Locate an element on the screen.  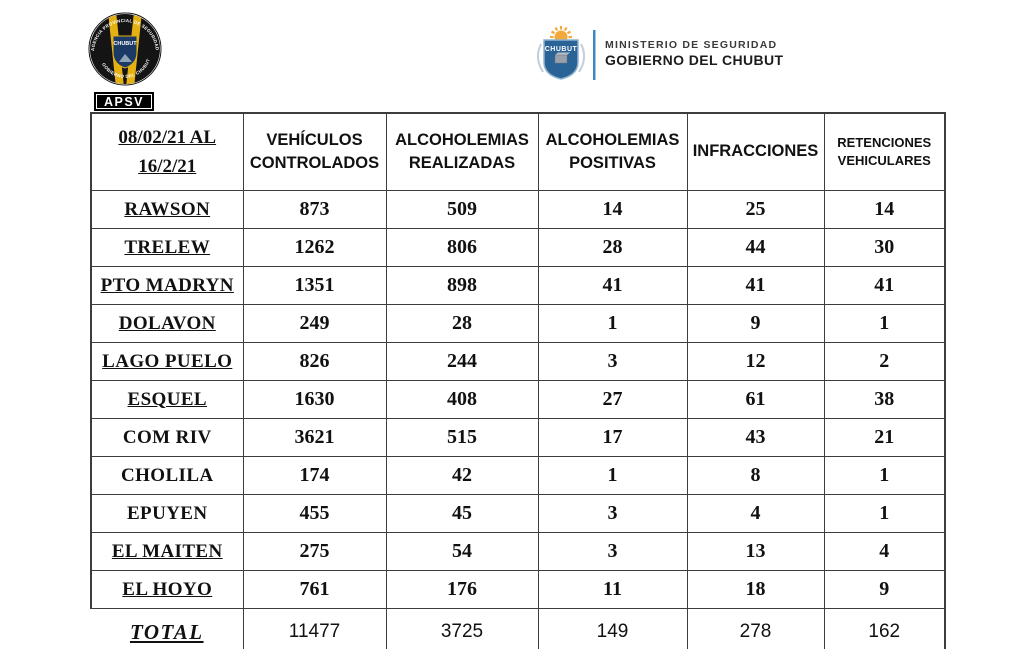
laurel-right-icon is located at coordinates (581, 58).